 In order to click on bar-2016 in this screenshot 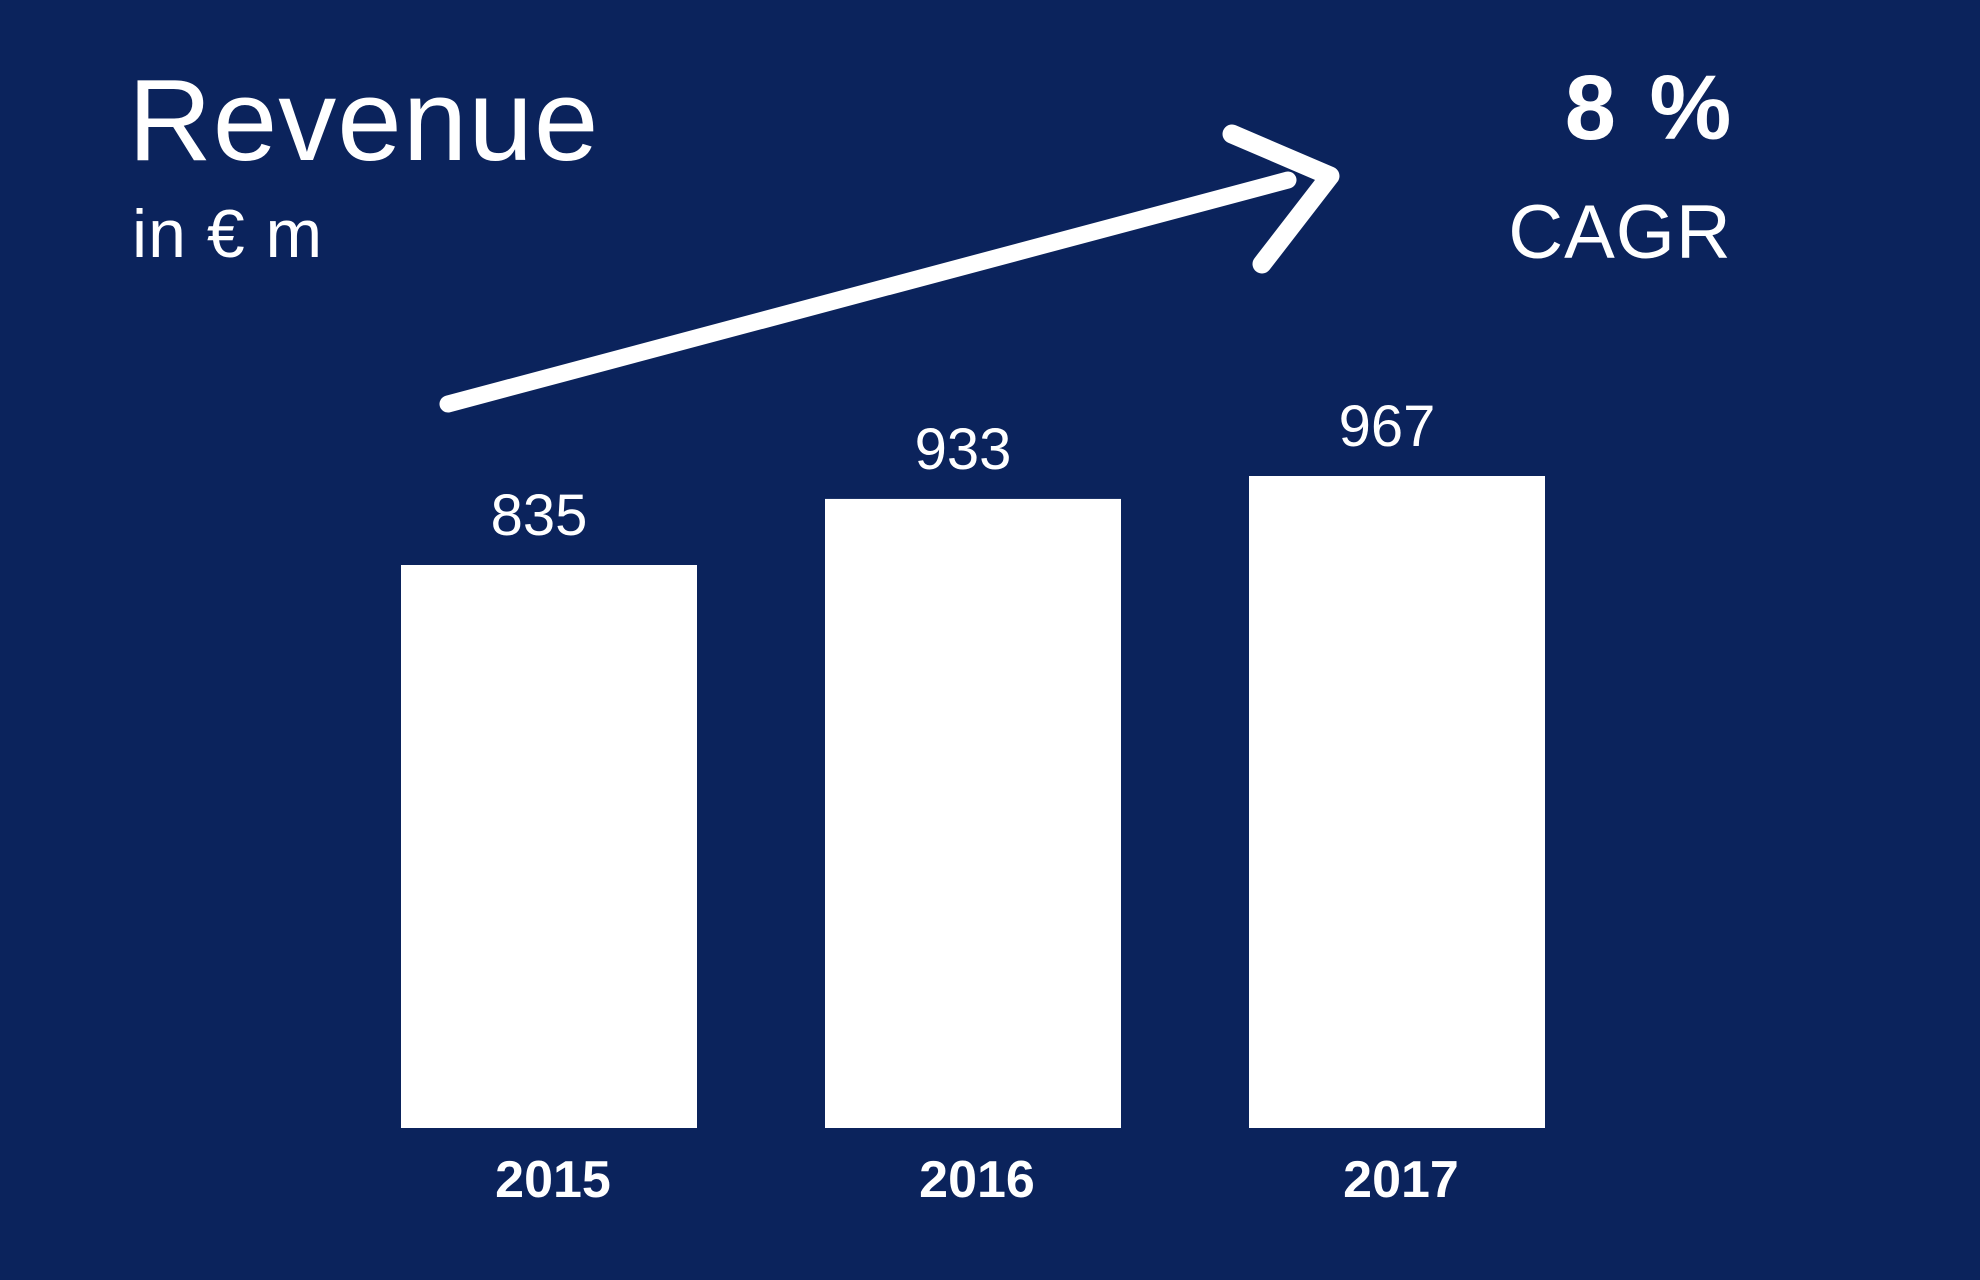, I will do `click(973, 813)`.